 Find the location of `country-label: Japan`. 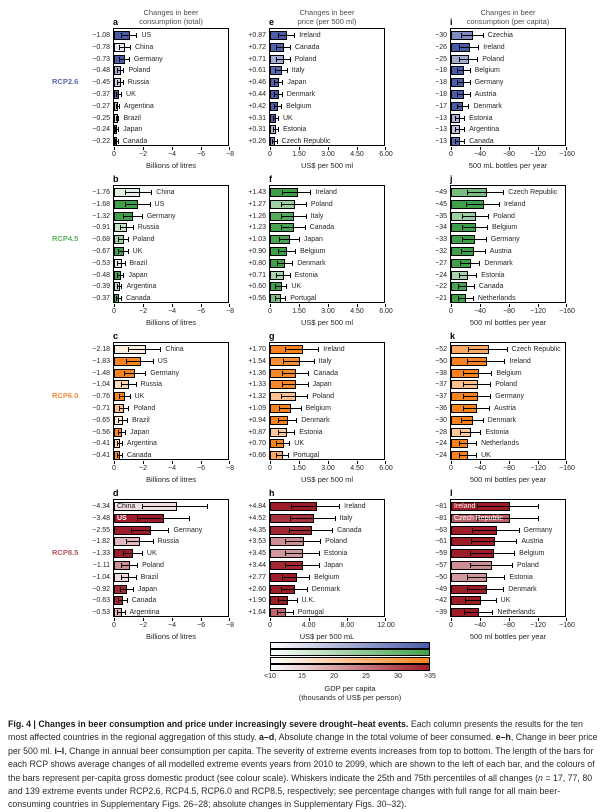

country-label: Japan is located at coordinates (133, 130).